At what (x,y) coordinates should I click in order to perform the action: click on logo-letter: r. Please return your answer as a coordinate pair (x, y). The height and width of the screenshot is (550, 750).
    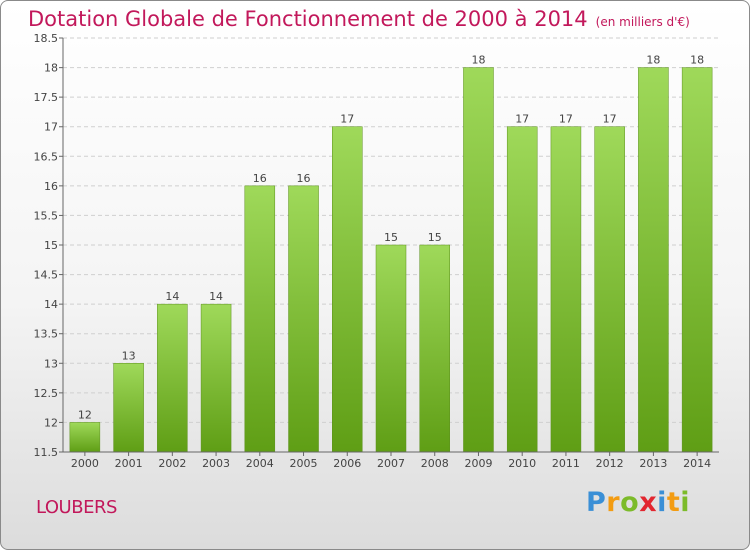
    Looking at the image, I should click on (613, 502).